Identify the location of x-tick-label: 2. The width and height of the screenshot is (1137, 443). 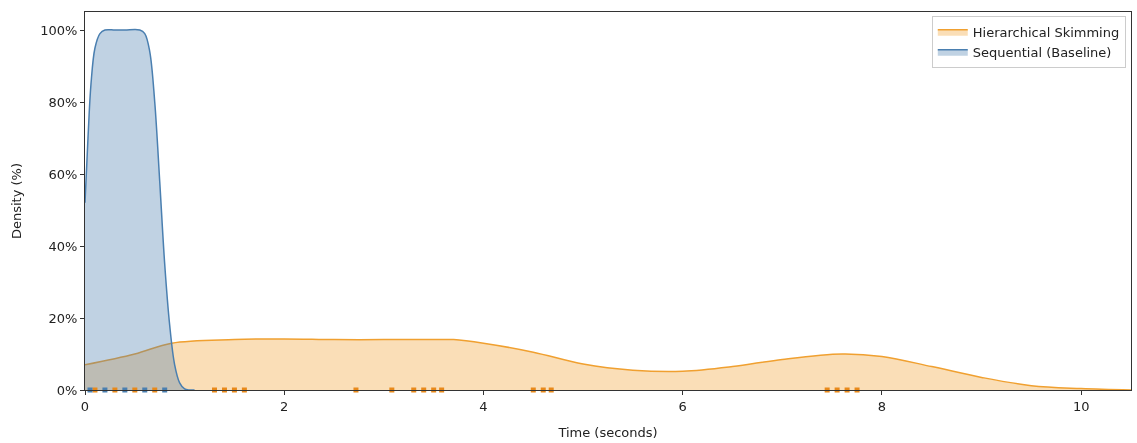
(284, 406).